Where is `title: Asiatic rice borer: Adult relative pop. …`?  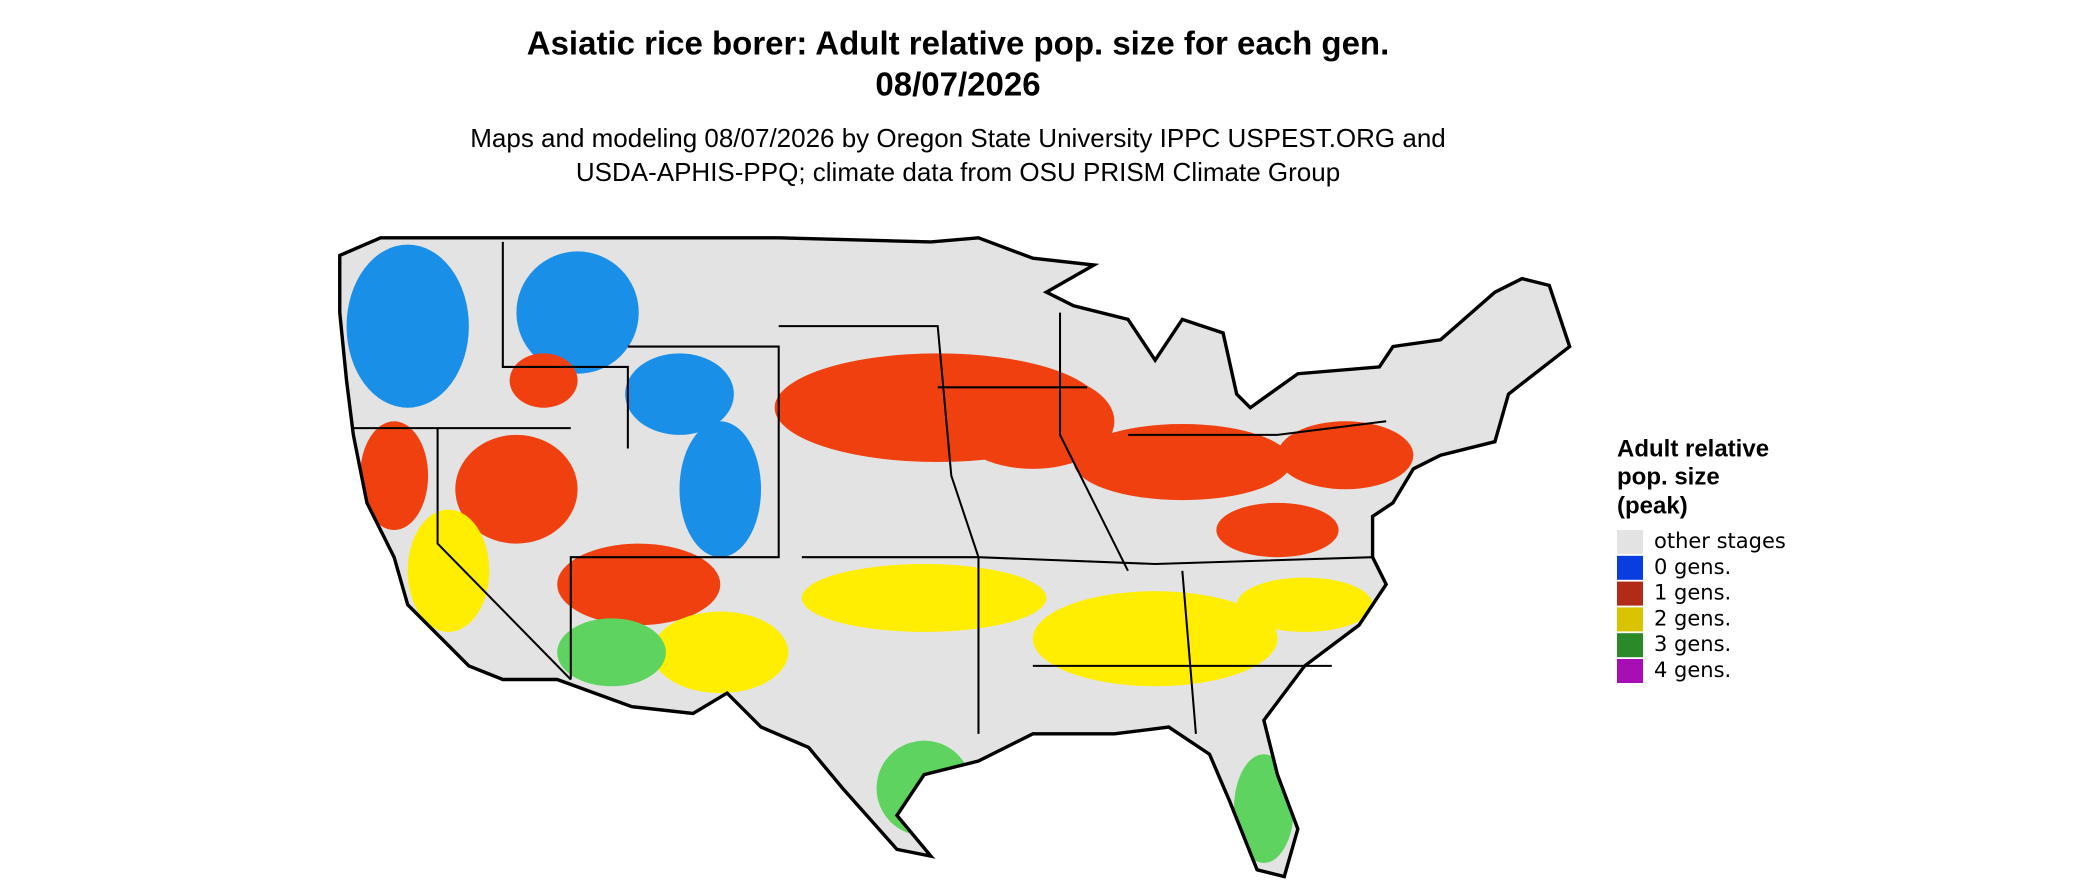
title: Asiatic rice borer: Adult relative pop. … is located at coordinates (958, 43).